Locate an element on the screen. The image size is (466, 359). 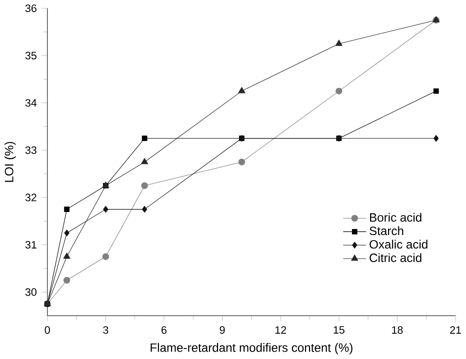
x-tick-label: 6 is located at coordinates (164, 330).